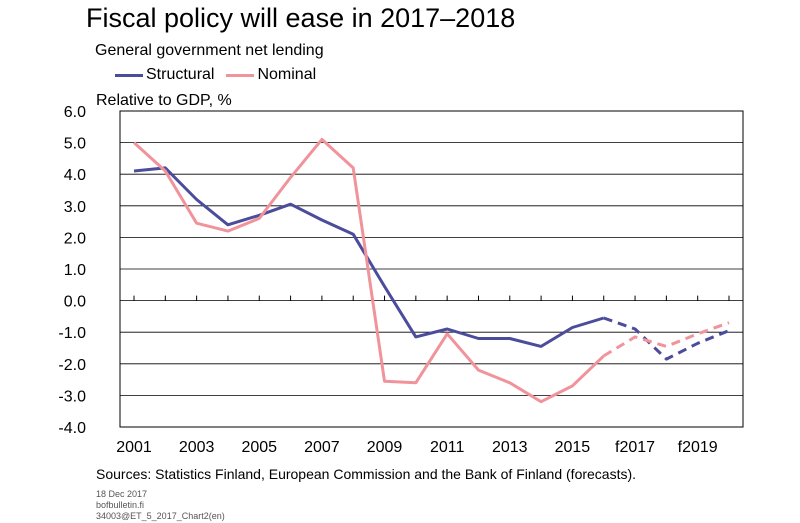 Image resolution: width=800 pixels, height=523 pixels. Describe the element at coordinates (666, 338) in the screenshot. I see `series-forecast-line-structural` at that location.